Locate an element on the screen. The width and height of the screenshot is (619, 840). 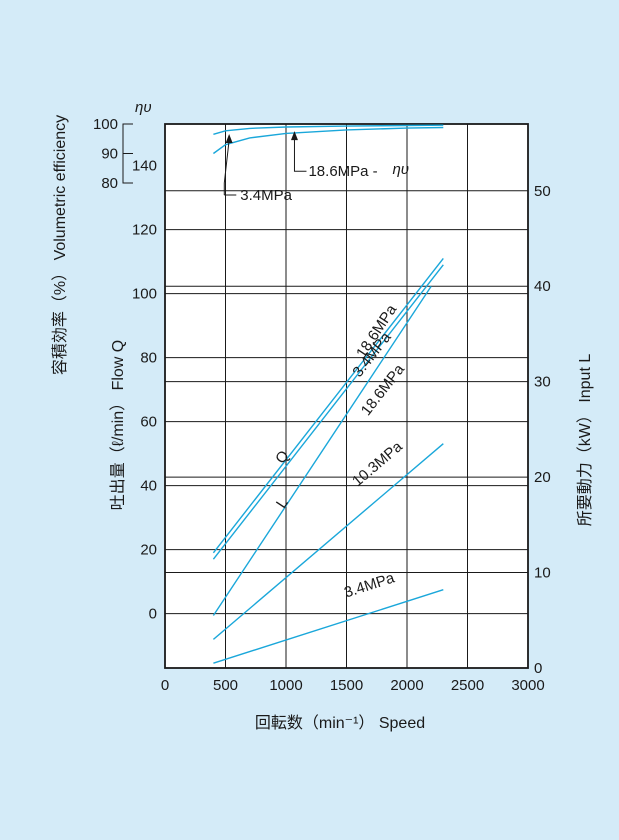
efficiency-axis-title: 容積効率（%） Volumetric efficiency is located at coordinates (60, 245).